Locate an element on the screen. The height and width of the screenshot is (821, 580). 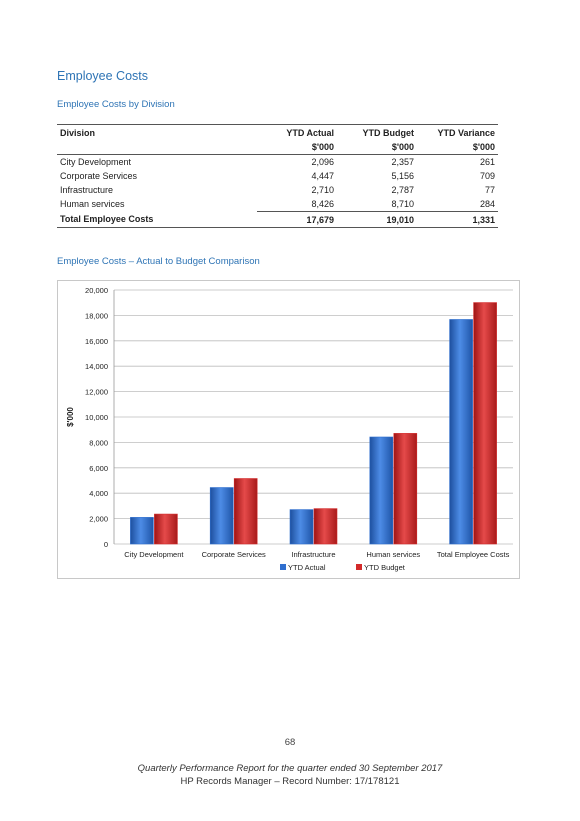
table-cell: 261 is located at coordinates (487, 162).